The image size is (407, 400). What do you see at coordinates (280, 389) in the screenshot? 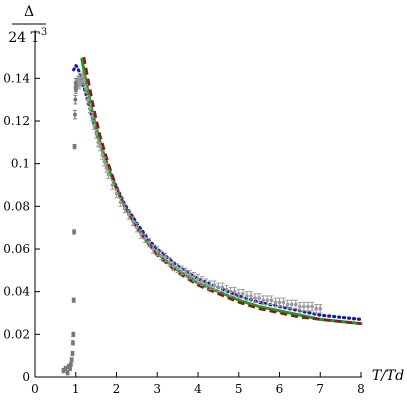
I see `x-tick-label: 6` at bounding box center [280, 389].